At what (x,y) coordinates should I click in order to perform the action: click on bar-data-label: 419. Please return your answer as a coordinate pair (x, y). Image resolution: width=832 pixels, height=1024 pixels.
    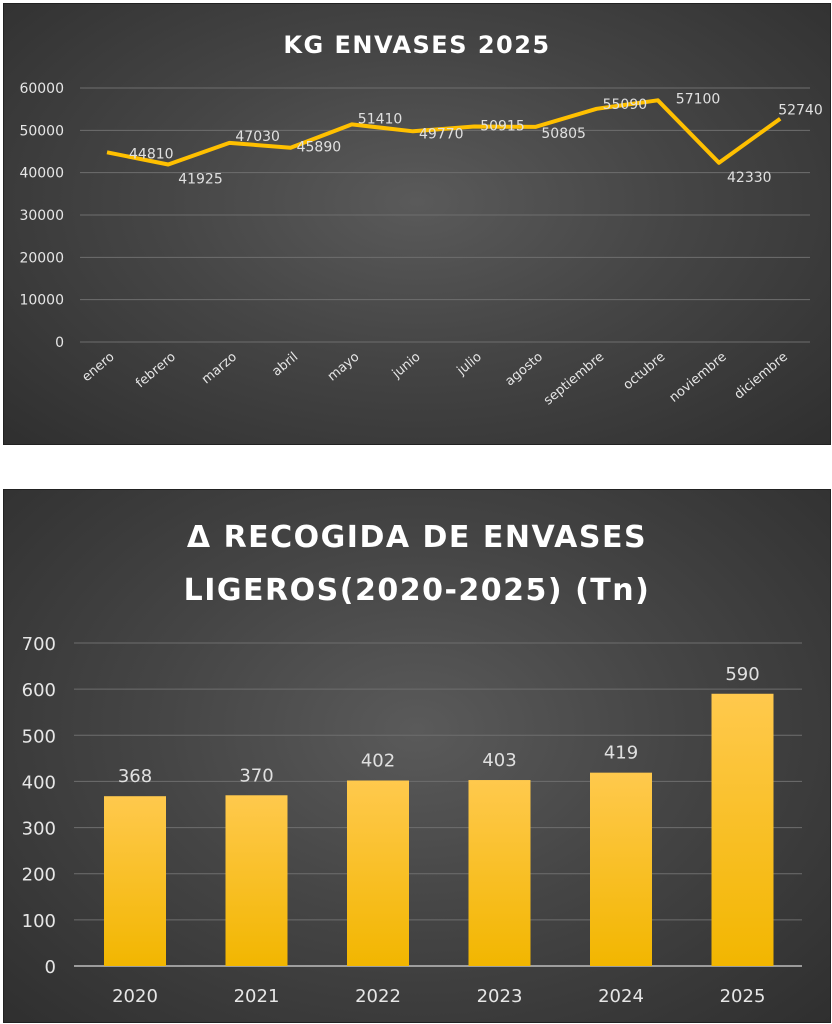
    Looking at the image, I should click on (621, 753).